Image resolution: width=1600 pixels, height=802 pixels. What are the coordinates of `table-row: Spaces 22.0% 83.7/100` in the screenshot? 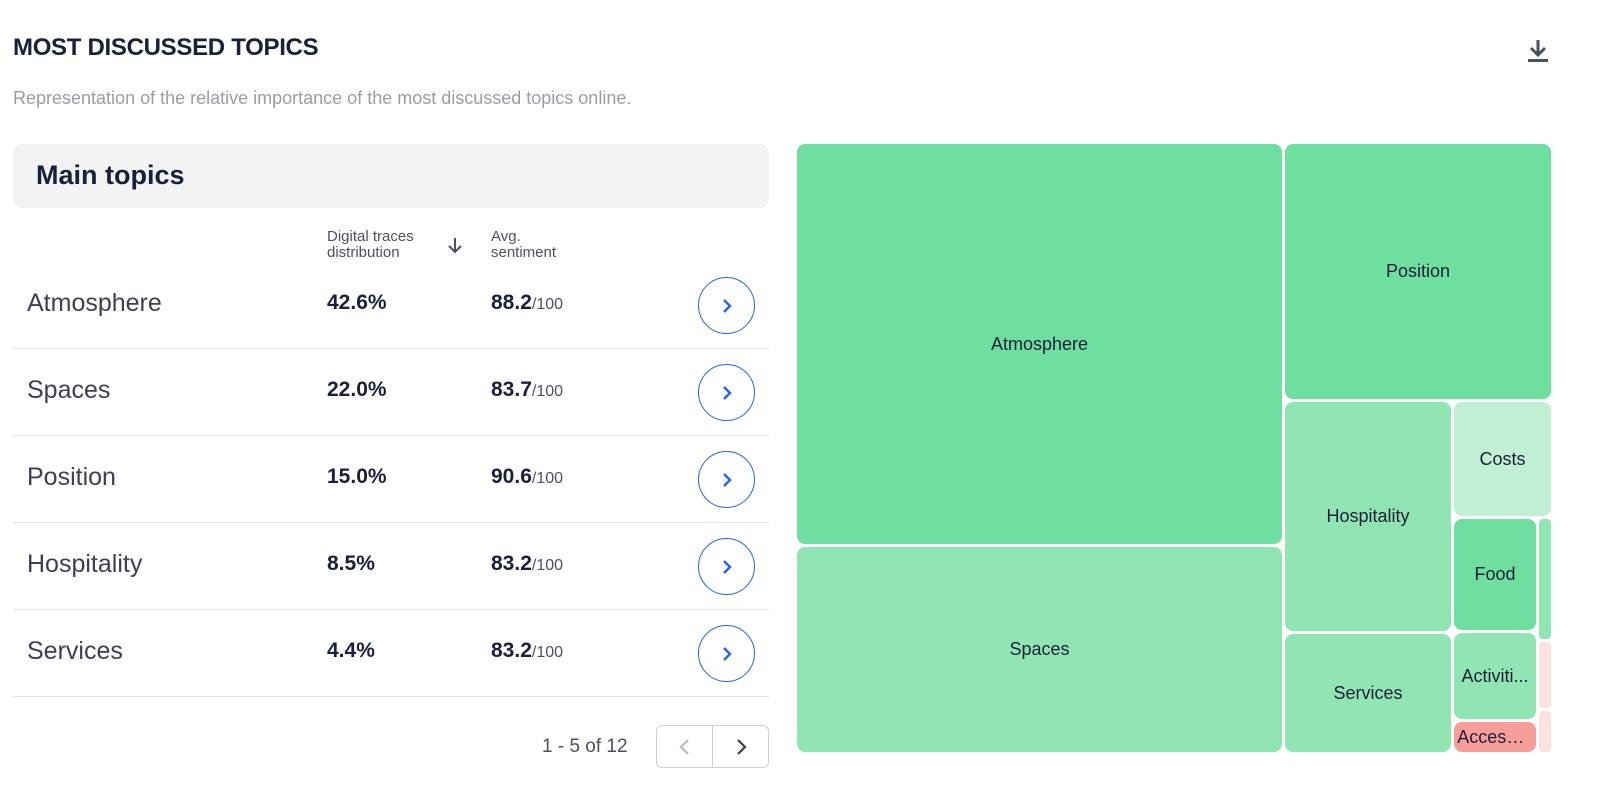 It's located at (391, 392).